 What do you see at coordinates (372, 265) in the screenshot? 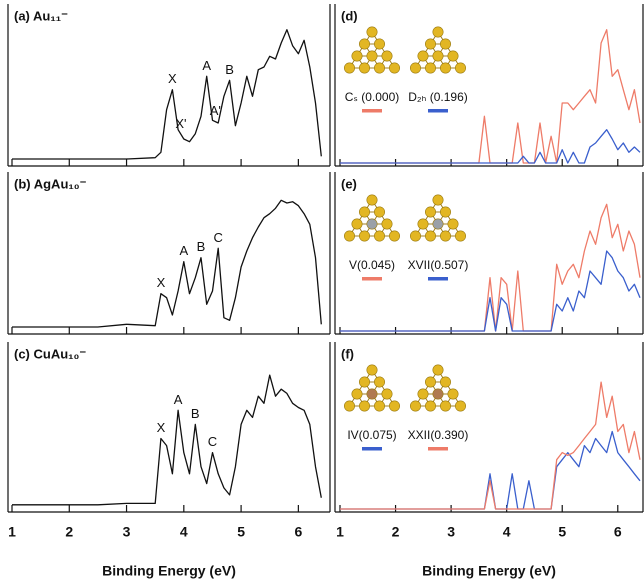
I see `legend-label: V(0.045)` at bounding box center [372, 265].